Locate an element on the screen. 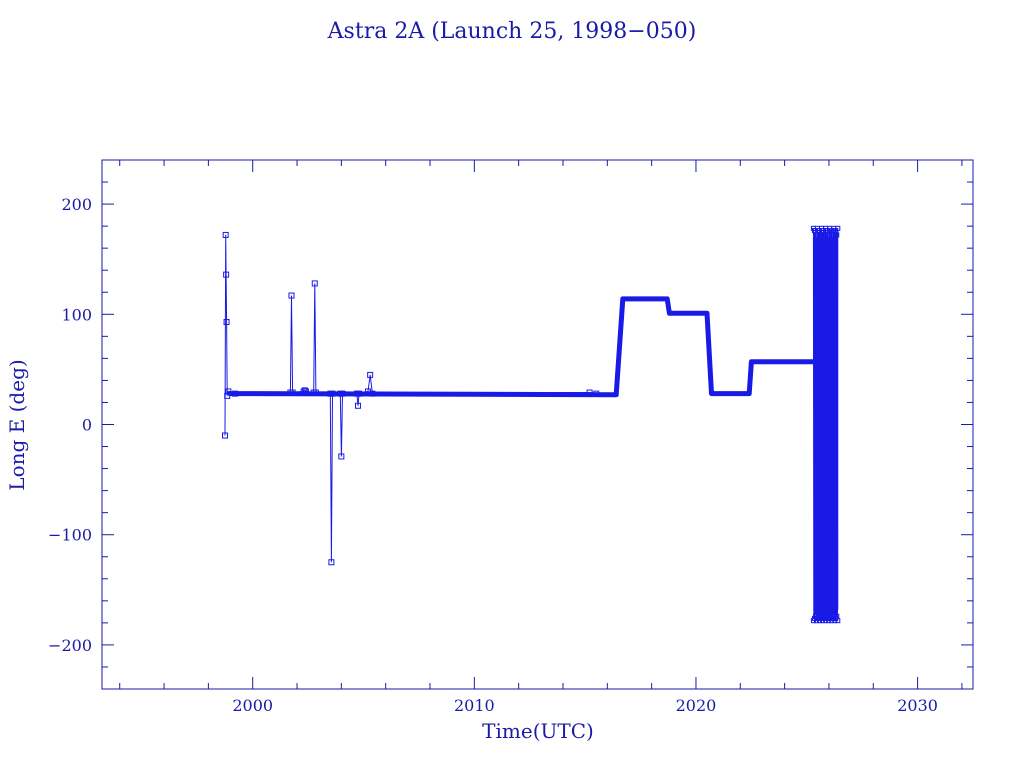 This screenshot has width=1024, height=768. y-tick-label: −100 is located at coordinates (70, 535).